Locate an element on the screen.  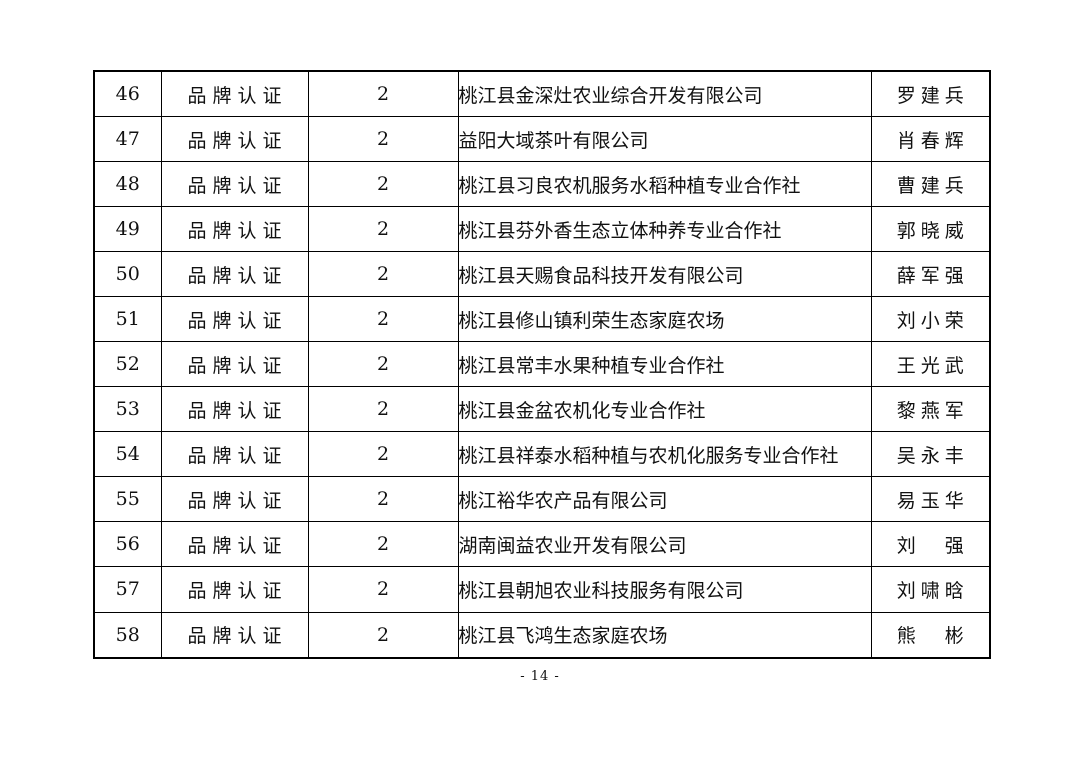
table-row: 56 品牌认证 2 湖南闽益农业开发有限公司 刘 强 is located at coordinates (542, 544).